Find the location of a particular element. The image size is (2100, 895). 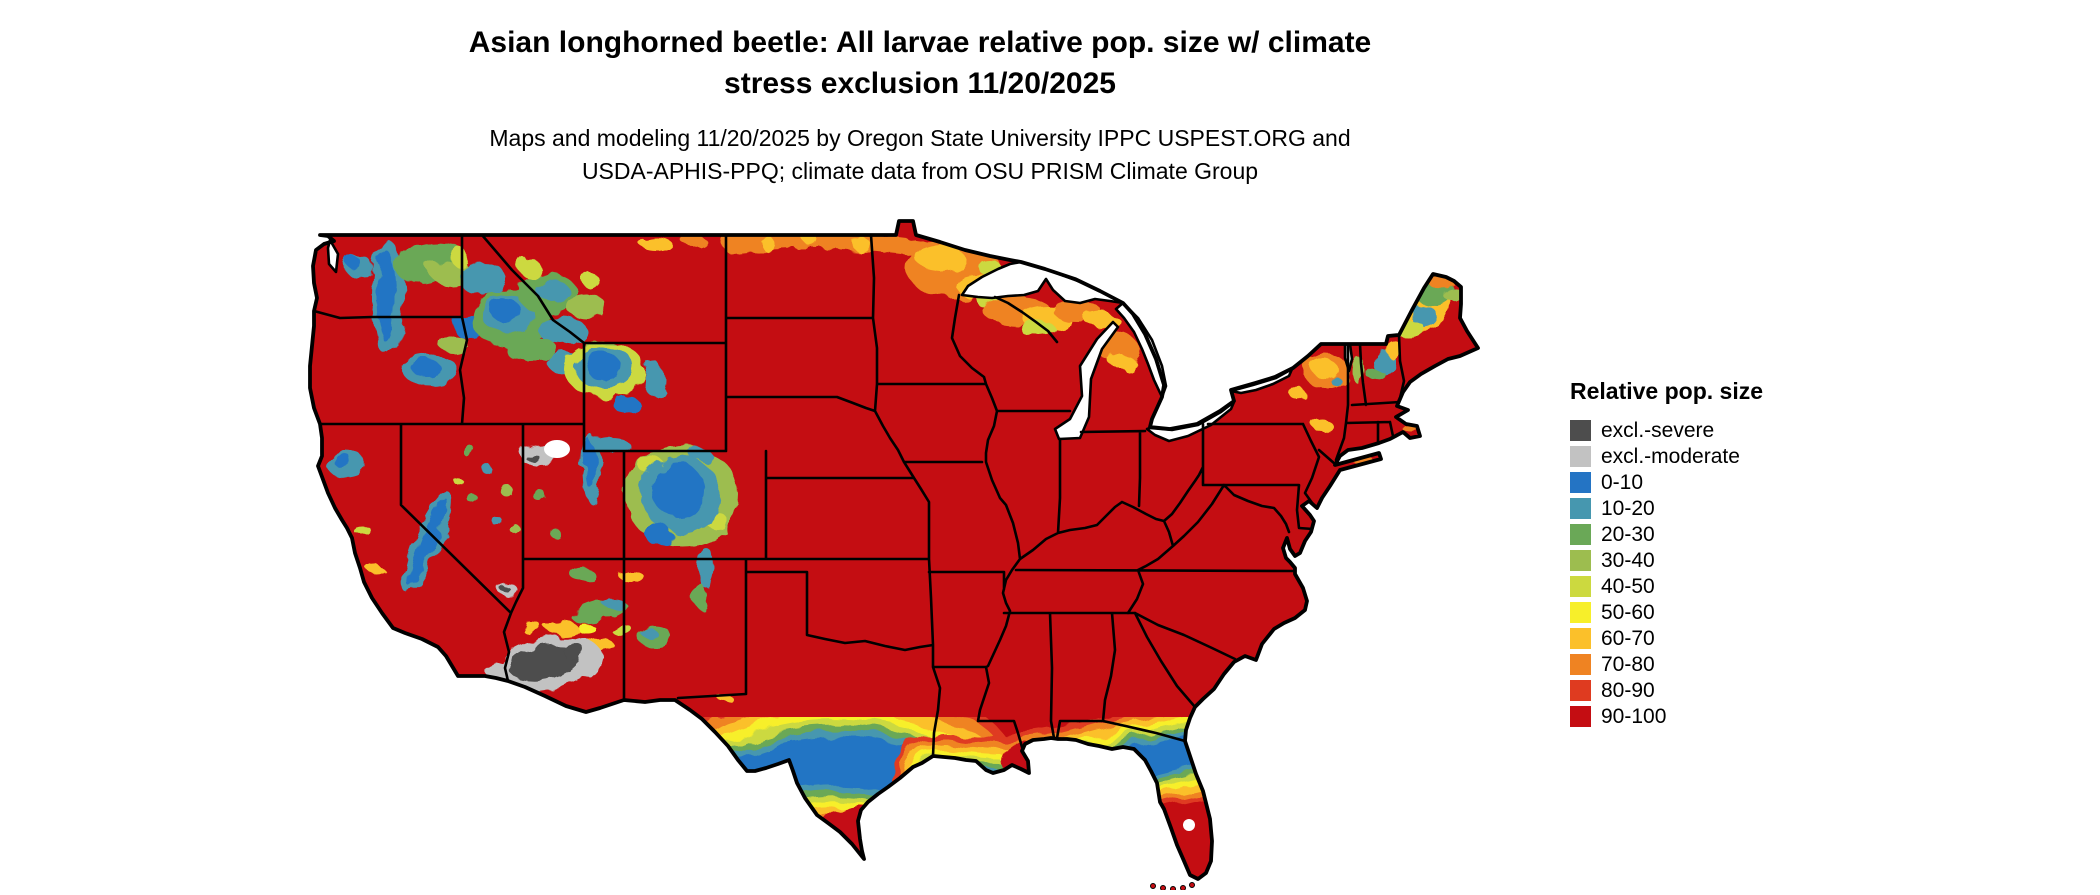

legend-label: 70-80 is located at coordinates (1628, 664).